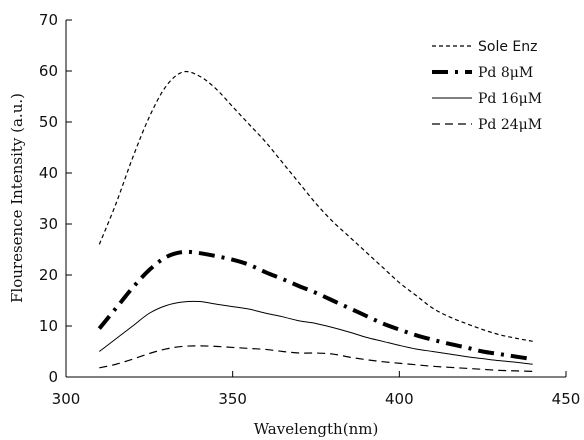 This screenshot has height=440, width=584. What do you see at coordinates (505, 73) in the screenshot?
I see `legend-label-2: Pd 8μM` at bounding box center [505, 73].